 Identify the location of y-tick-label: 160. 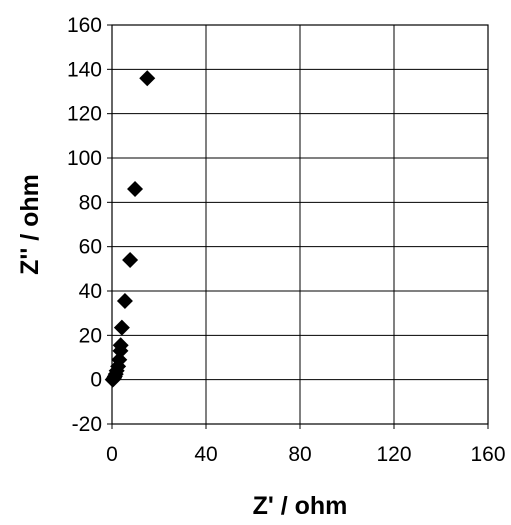
(84, 25).